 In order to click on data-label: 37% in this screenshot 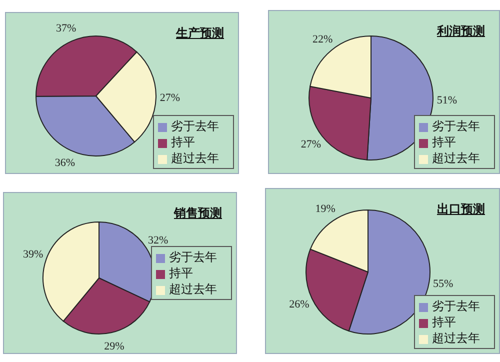, I will do `click(66, 28)`.